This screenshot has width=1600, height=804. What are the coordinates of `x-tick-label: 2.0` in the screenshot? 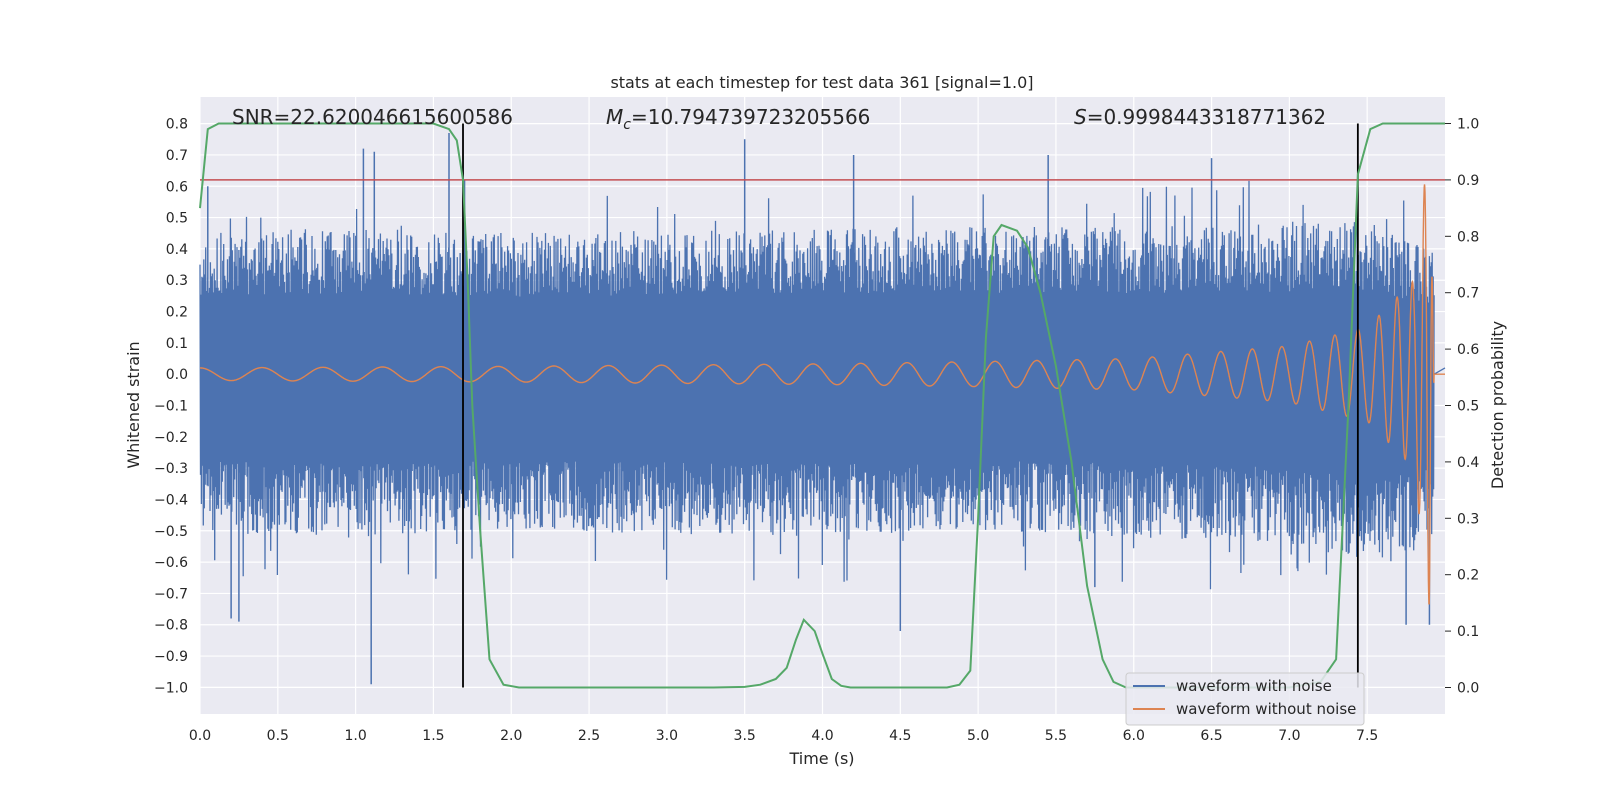 It's located at (511, 736).